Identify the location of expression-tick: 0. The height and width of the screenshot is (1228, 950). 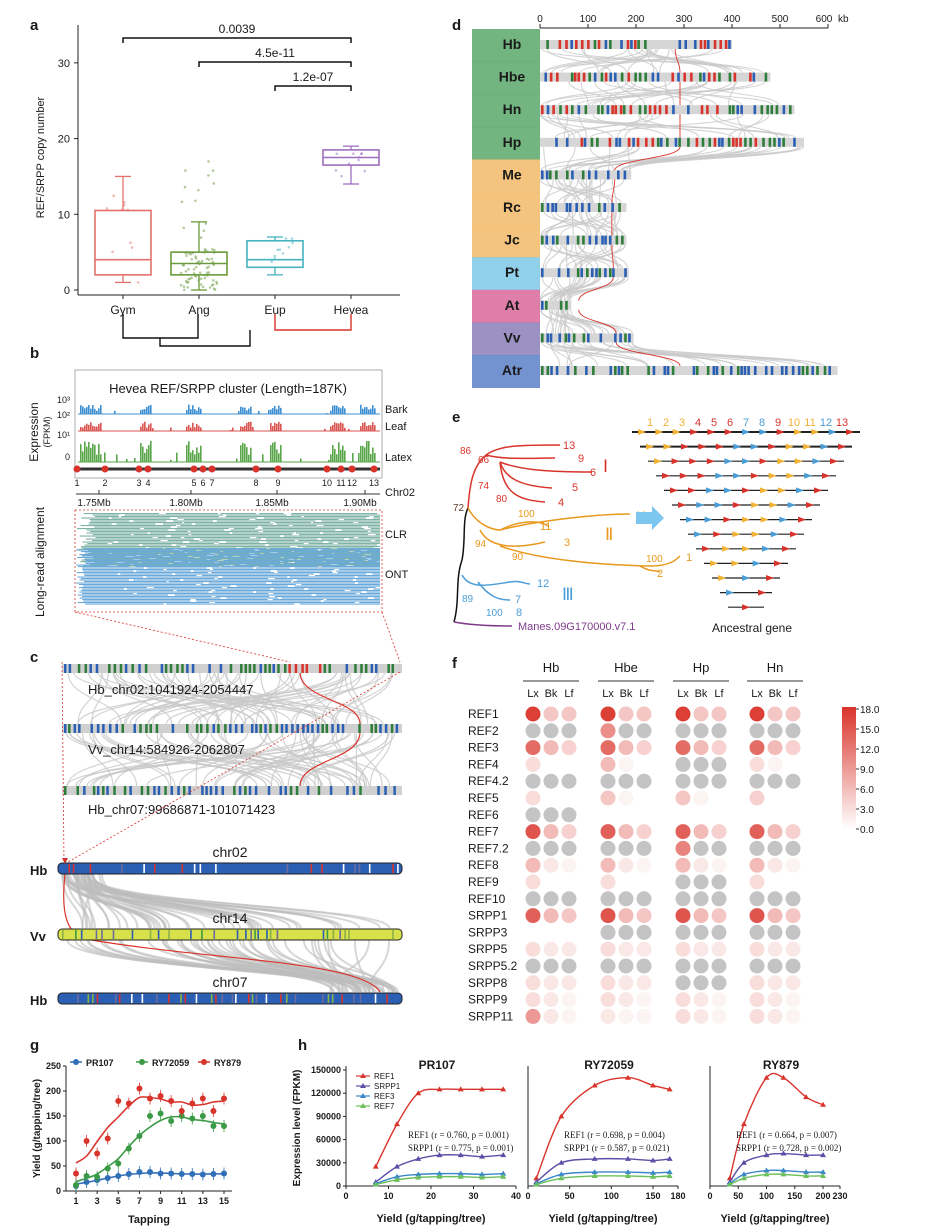
(67, 457).